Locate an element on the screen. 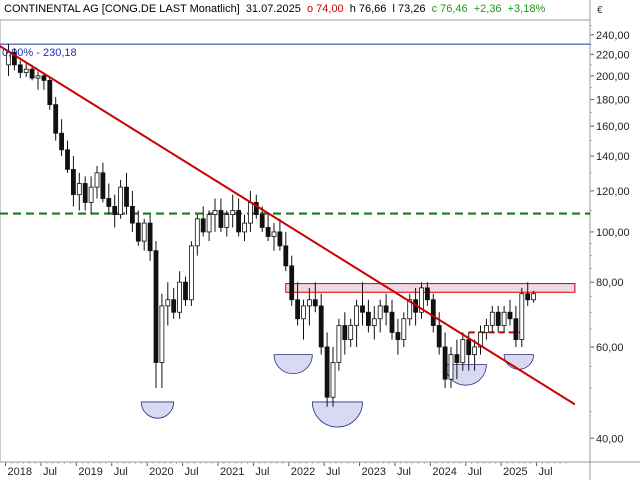 This screenshot has width=640, height=485. resistance-zone is located at coordinates (430, 288).